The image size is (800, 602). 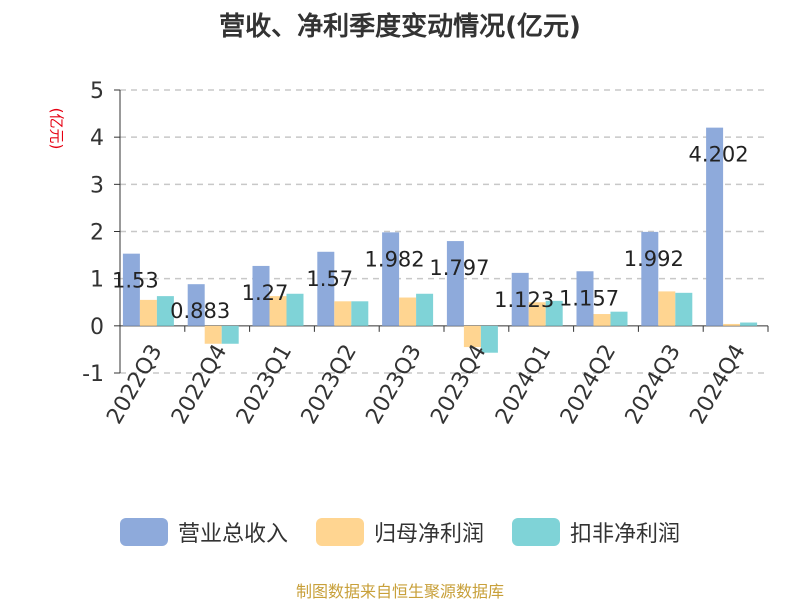 What do you see at coordinates (654, 259) in the screenshot?
I see `data-label: 1.992` at bounding box center [654, 259].